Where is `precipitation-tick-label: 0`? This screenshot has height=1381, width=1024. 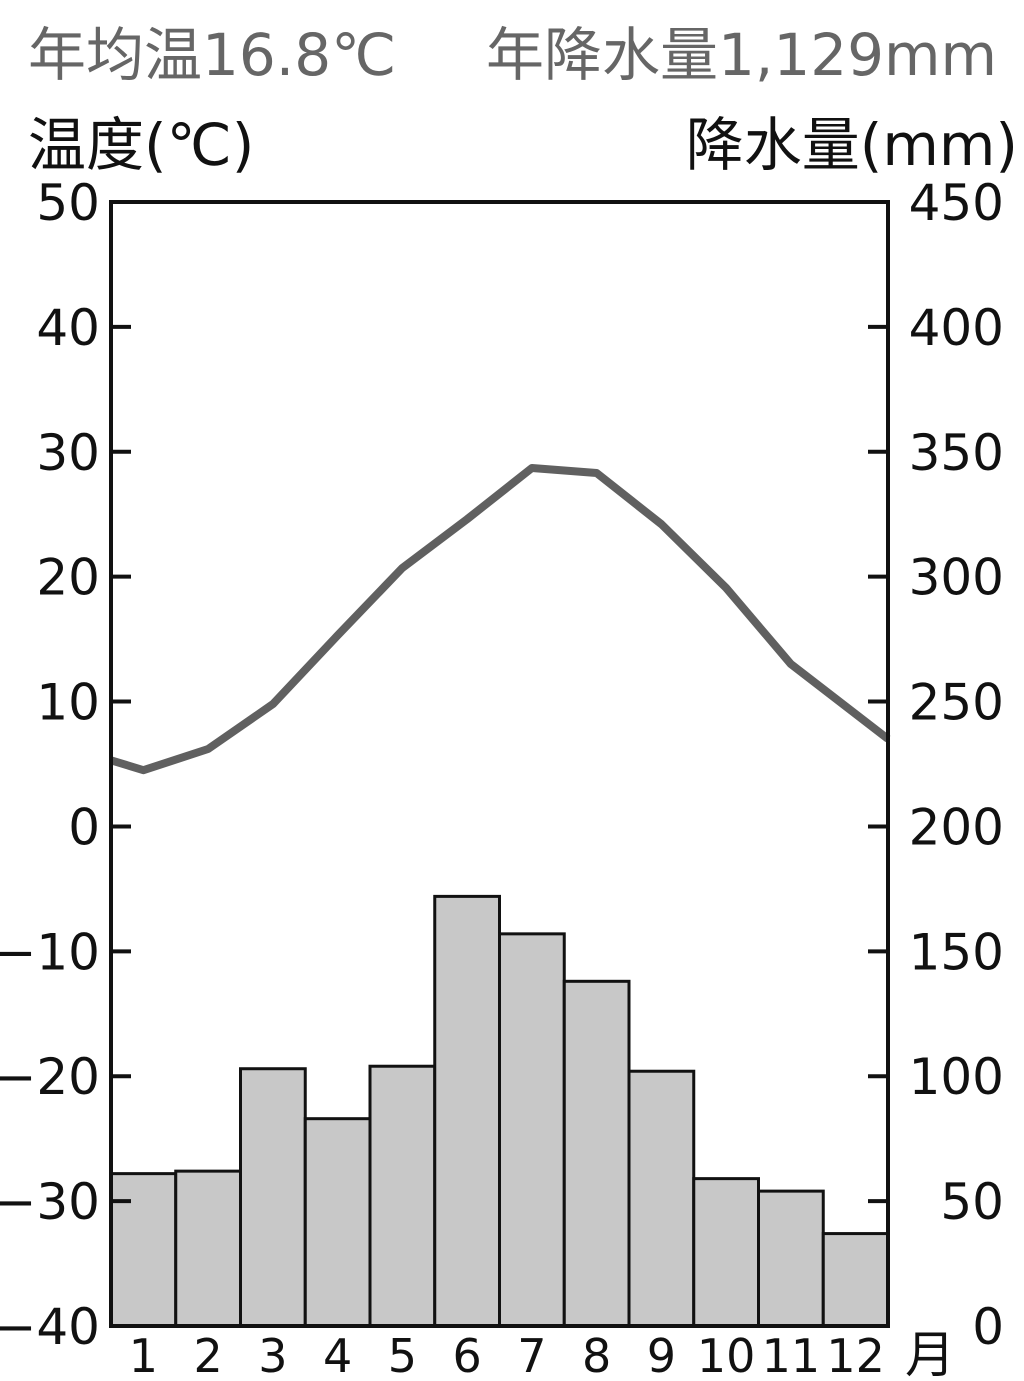
precipitation-tick-label: 0 is located at coordinates (988, 1327).